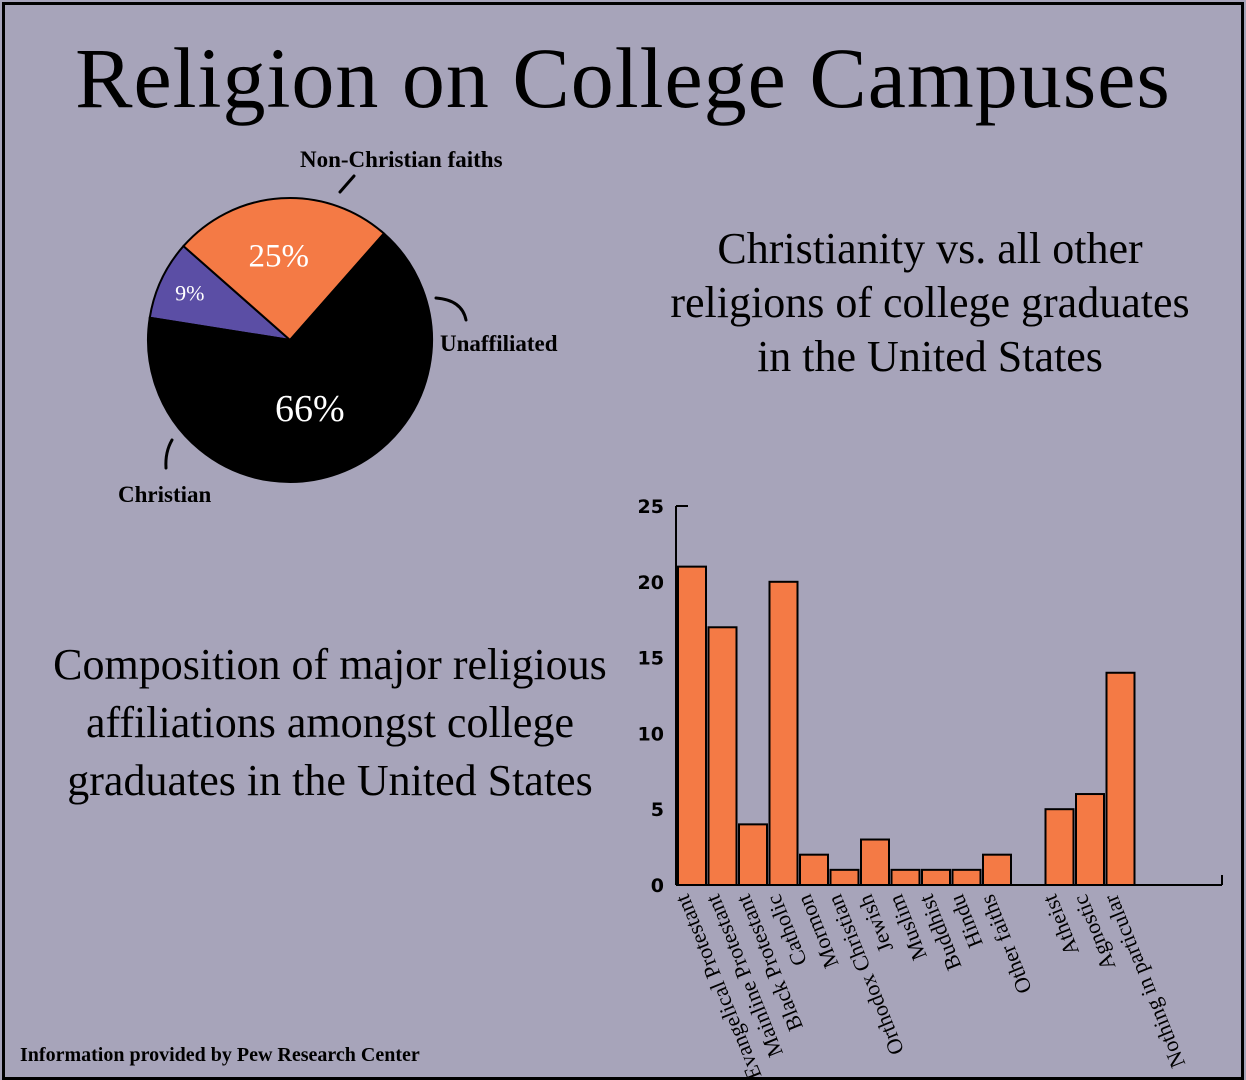 The height and width of the screenshot is (1080, 1246). Describe the element at coordinates (657, 810) in the screenshot. I see `y-tick-label: 5` at that location.